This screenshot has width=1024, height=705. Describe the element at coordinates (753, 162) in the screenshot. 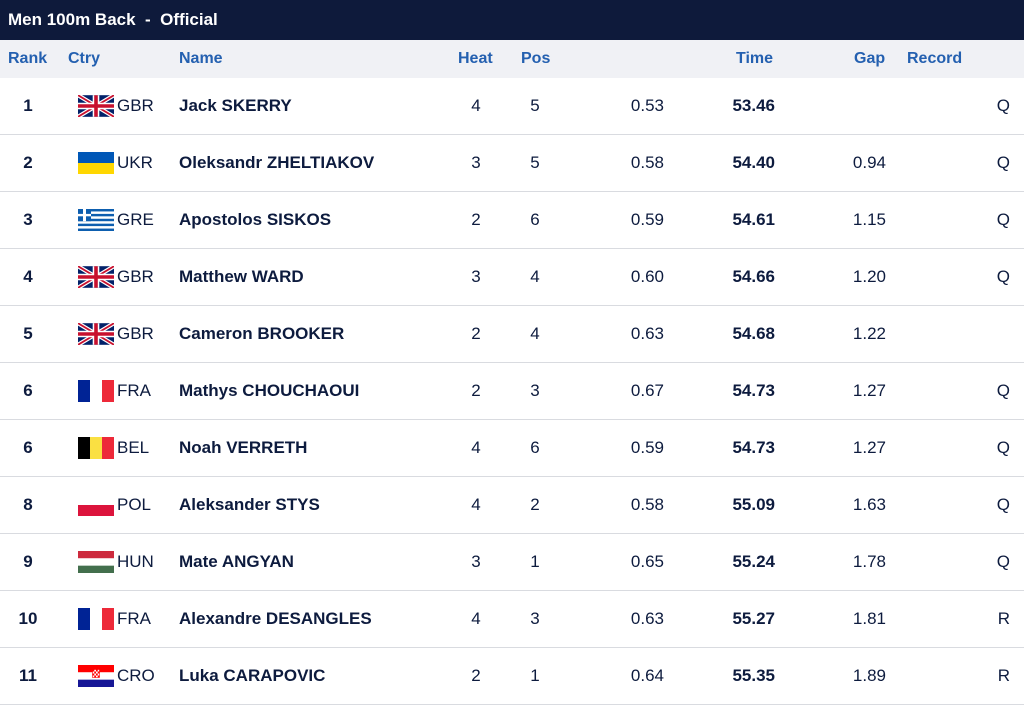

I see `time-cell: 54.40` at that location.